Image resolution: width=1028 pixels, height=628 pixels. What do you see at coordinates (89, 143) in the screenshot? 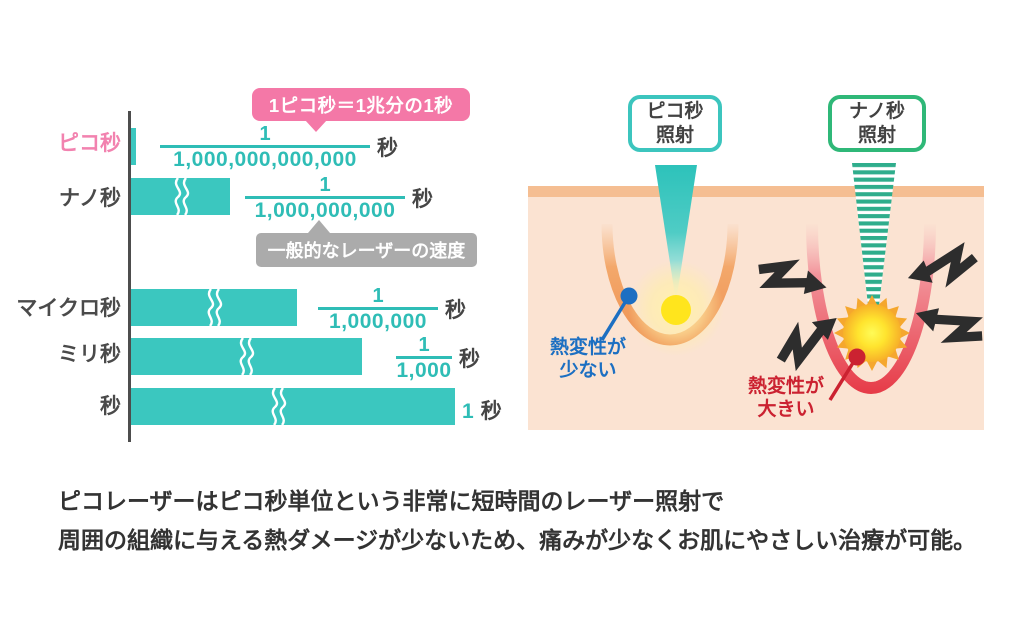
I see `row-label-picosecond: ピコ秒` at bounding box center [89, 143].